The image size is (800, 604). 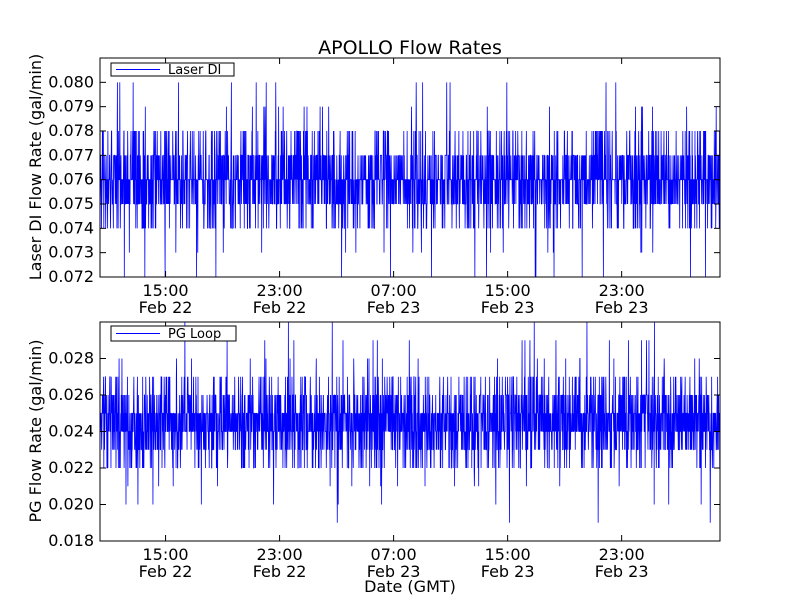 What do you see at coordinates (71, 358) in the screenshot?
I see `y-tick-label: 0.028` at bounding box center [71, 358].